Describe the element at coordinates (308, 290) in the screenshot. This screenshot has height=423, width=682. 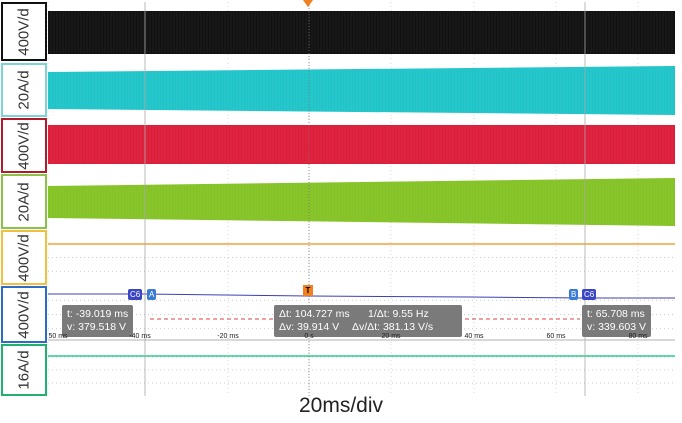
I see `trigger-marker-icon: T` at that location.